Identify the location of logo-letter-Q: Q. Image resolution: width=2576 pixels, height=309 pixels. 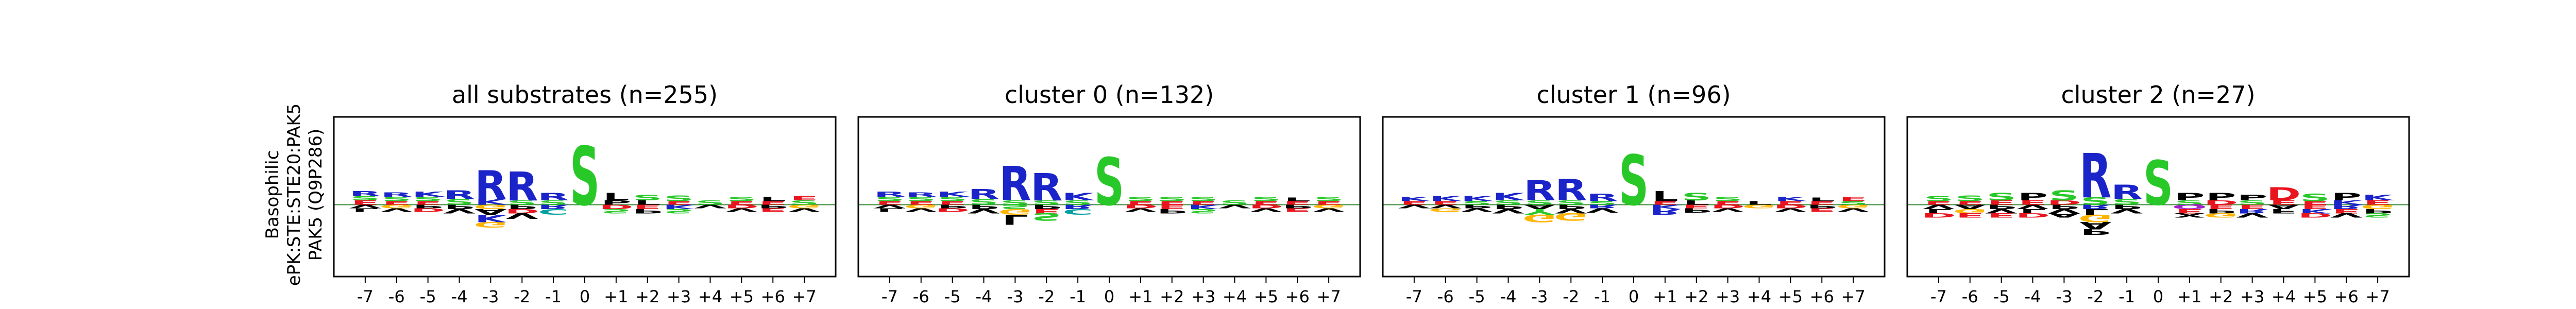
(2189, 206).